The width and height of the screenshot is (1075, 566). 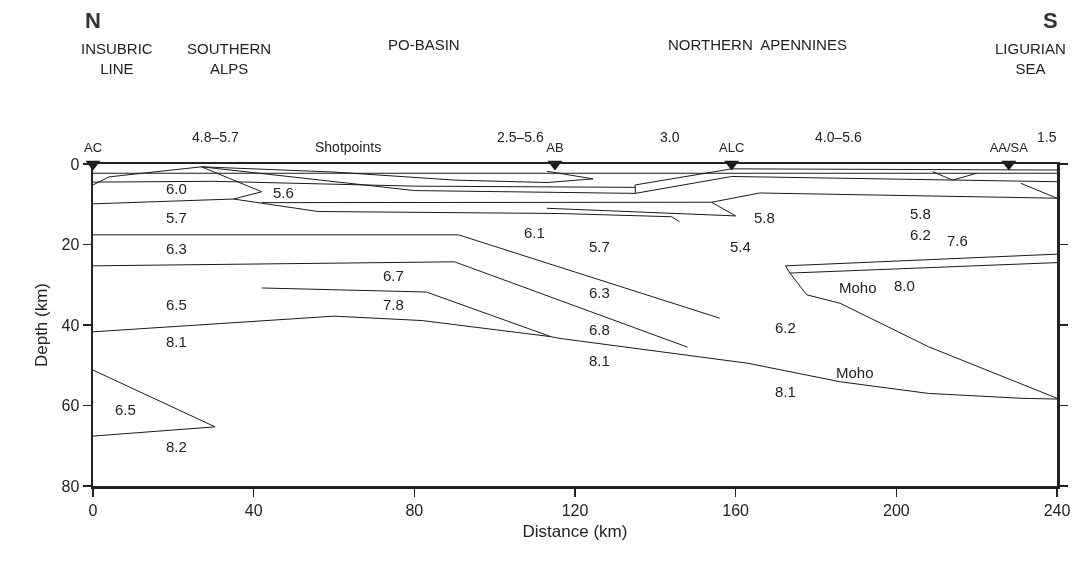 I want to click on annotation: 7.6, so click(x=957, y=240).